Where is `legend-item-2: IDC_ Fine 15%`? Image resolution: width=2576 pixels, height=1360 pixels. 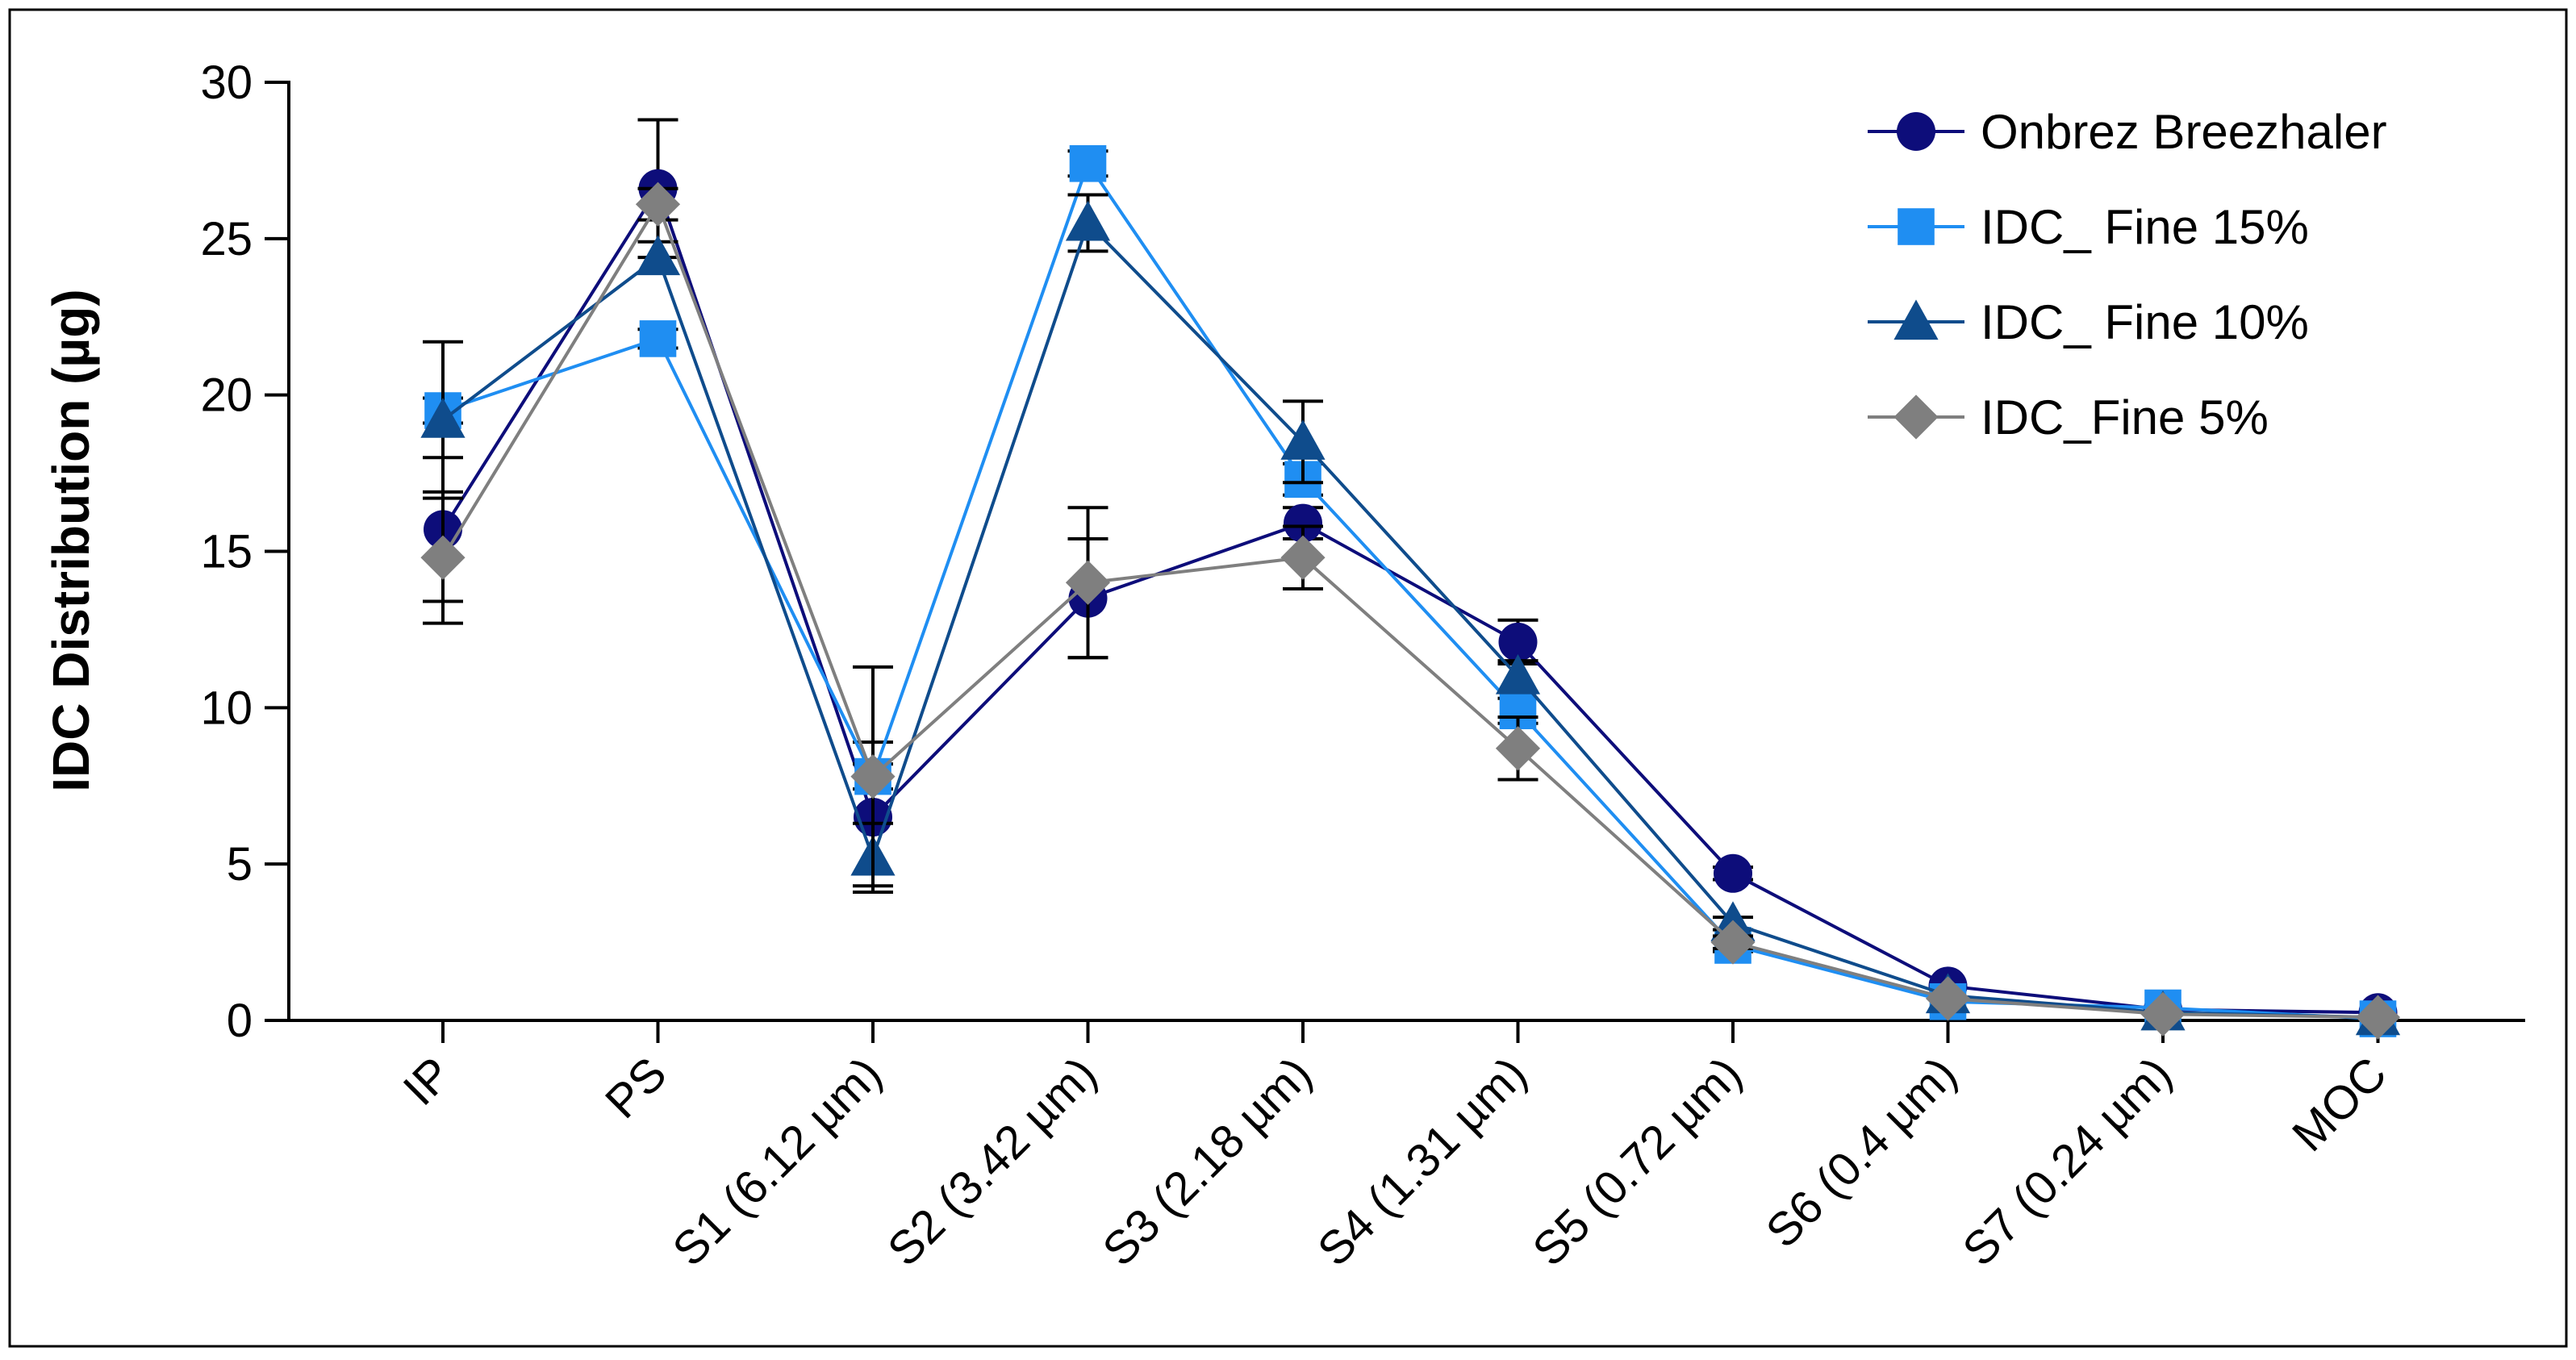 legend-item-2: IDC_ Fine 15% is located at coordinates (2088, 227).